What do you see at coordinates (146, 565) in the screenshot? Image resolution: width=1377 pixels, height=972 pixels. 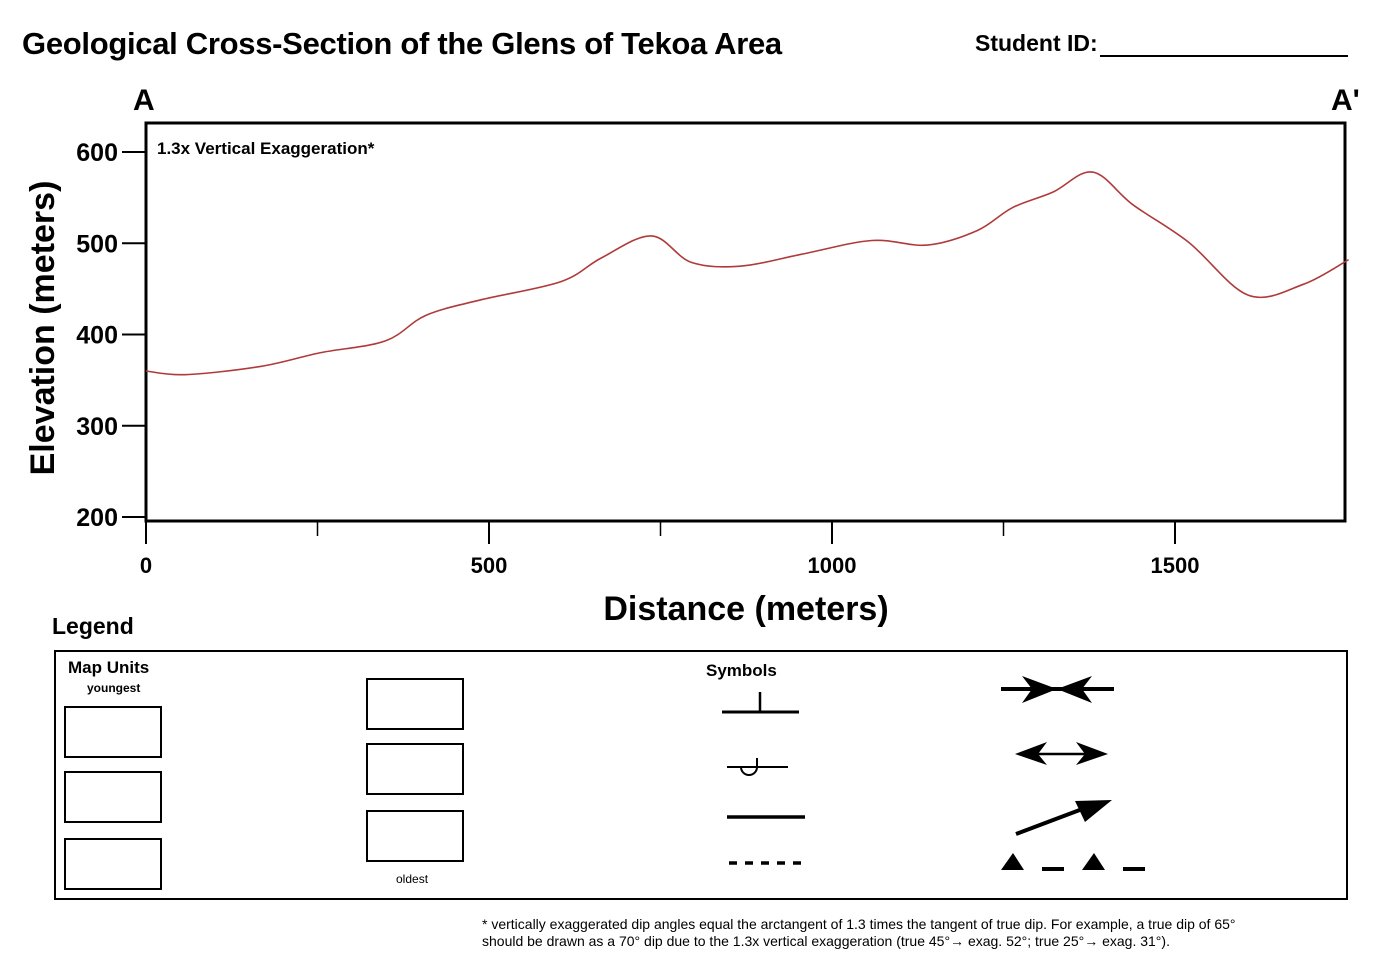 I see `x-tick-label: 0` at bounding box center [146, 565].